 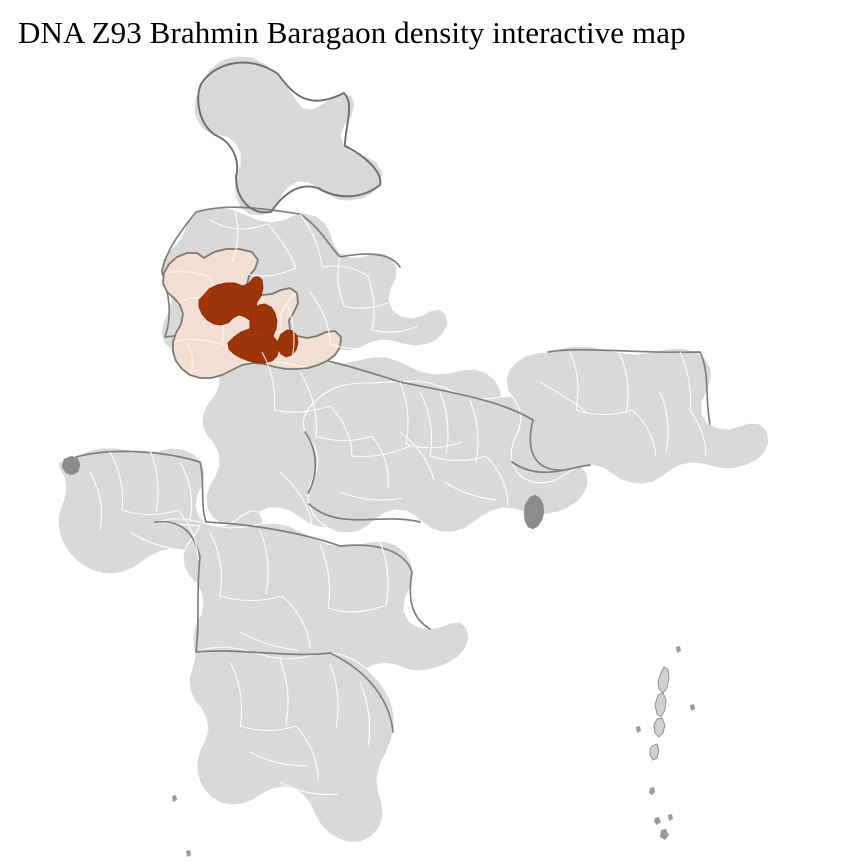 I want to click on car-nicobar, so click(x=652, y=791).